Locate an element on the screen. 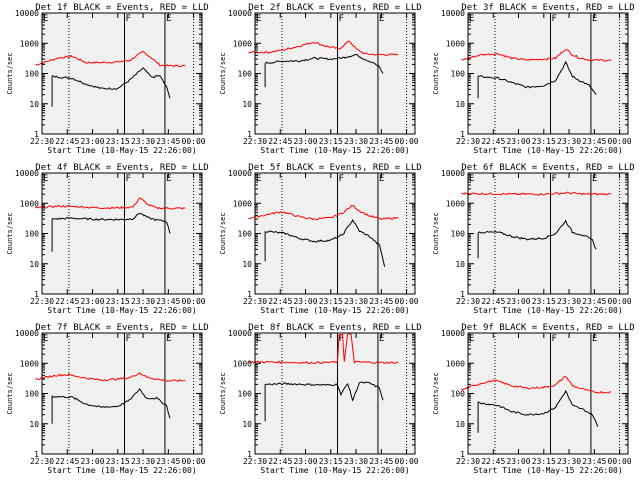 The image size is (640, 485). chart-title: Det 3f BLACK = Events, RED = LLD is located at coordinates (547, 8).